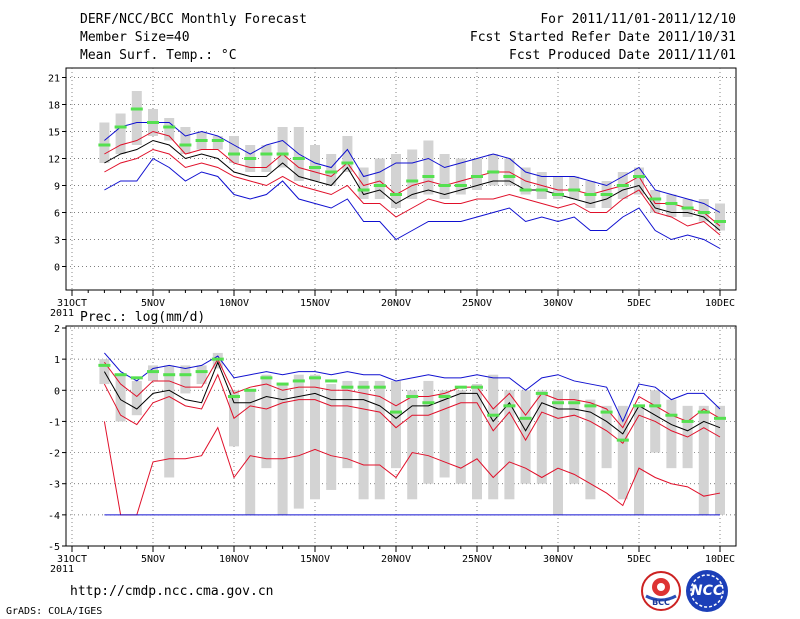 This screenshot has width=800, height=619. Describe the element at coordinates (622, 55) in the screenshot. I see `produced-date: Fcst Produced Date 2011/11/01` at that location.